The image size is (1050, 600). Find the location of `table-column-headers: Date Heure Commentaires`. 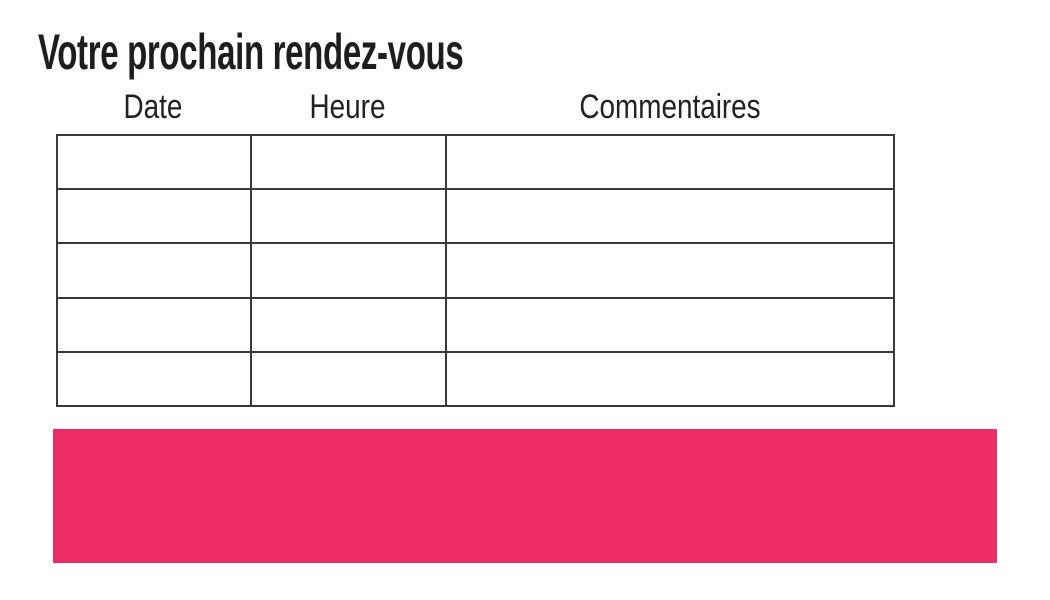

table-column-headers: Date Heure Commentaires is located at coordinates (475, 107).